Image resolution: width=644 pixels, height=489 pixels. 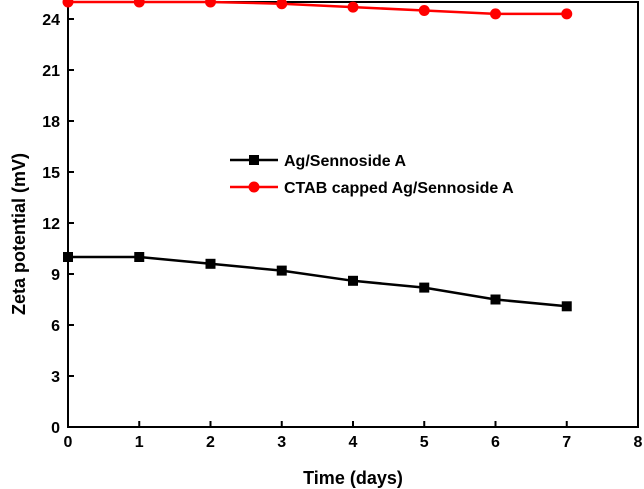 What do you see at coordinates (254, 187) in the screenshot?
I see `legend-marker-circle` at bounding box center [254, 187].